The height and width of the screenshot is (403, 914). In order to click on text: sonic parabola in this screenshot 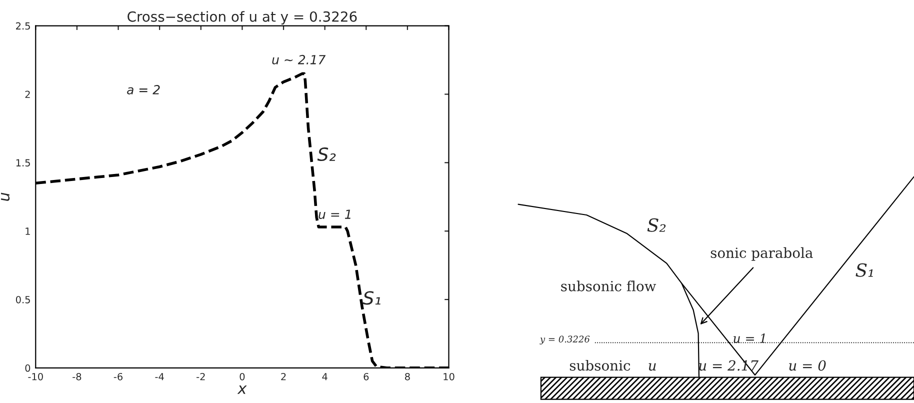, I will do `click(761, 254)`.